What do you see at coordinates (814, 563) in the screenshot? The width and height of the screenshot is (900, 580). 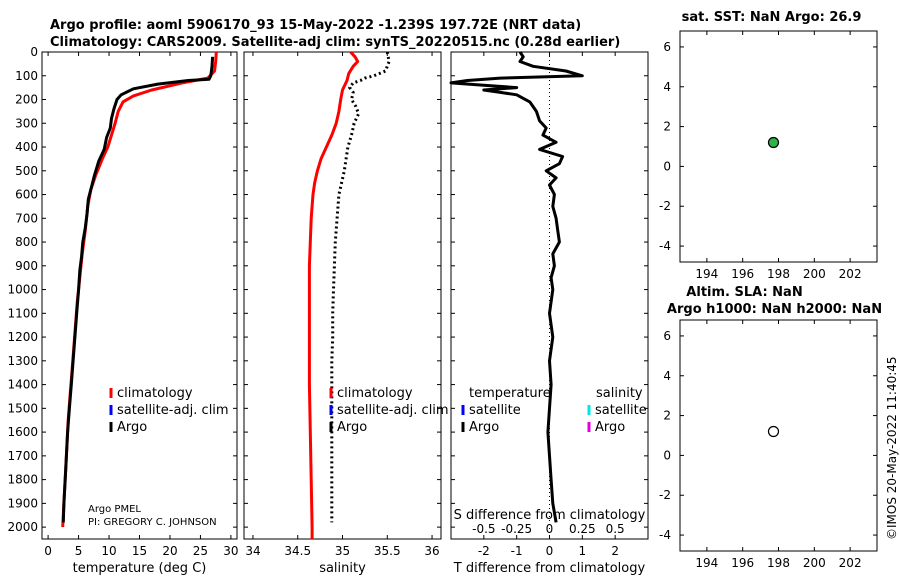 I see `sla-xtick-label: 200` at bounding box center [814, 563].